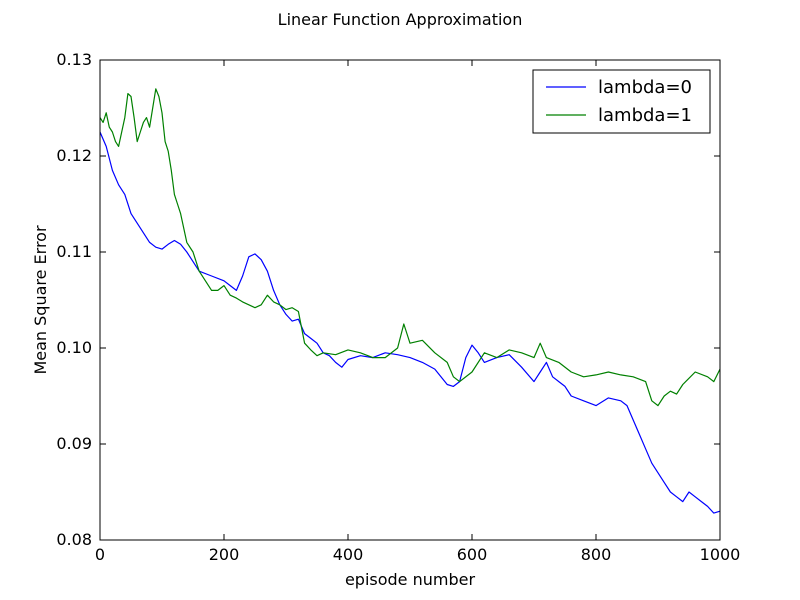 Image resolution: width=800 pixels, height=600 pixels. What do you see at coordinates (410, 579) in the screenshot?
I see `x-axis-label: episode number` at bounding box center [410, 579].